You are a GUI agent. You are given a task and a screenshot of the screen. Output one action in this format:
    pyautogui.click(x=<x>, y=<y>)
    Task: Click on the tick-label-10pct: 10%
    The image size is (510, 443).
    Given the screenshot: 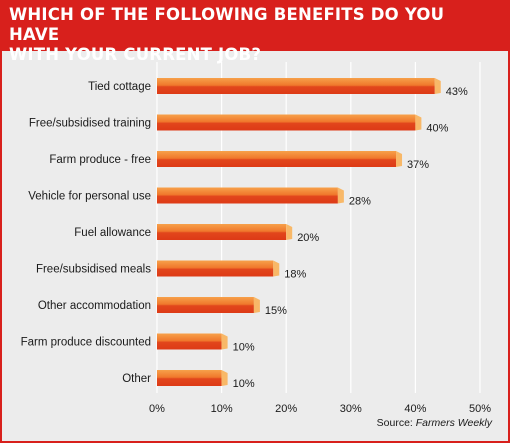 What is the action you would take?
    pyautogui.click(x=222, y=409)
    